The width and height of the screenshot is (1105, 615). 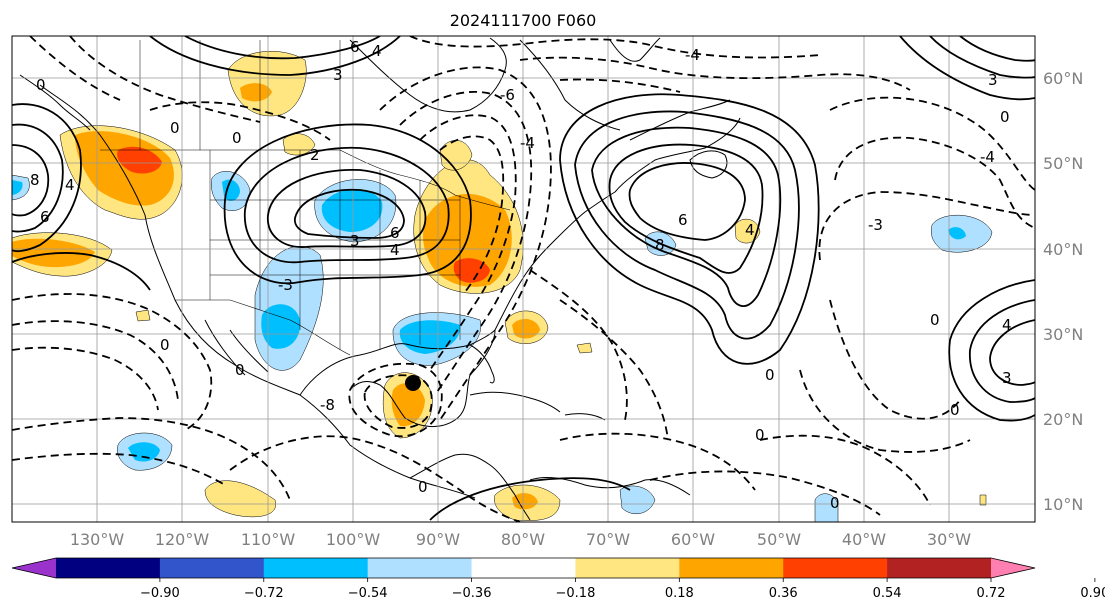 I want to click on contour-label-neg3-atl: -3, so click(x=875, y=225).